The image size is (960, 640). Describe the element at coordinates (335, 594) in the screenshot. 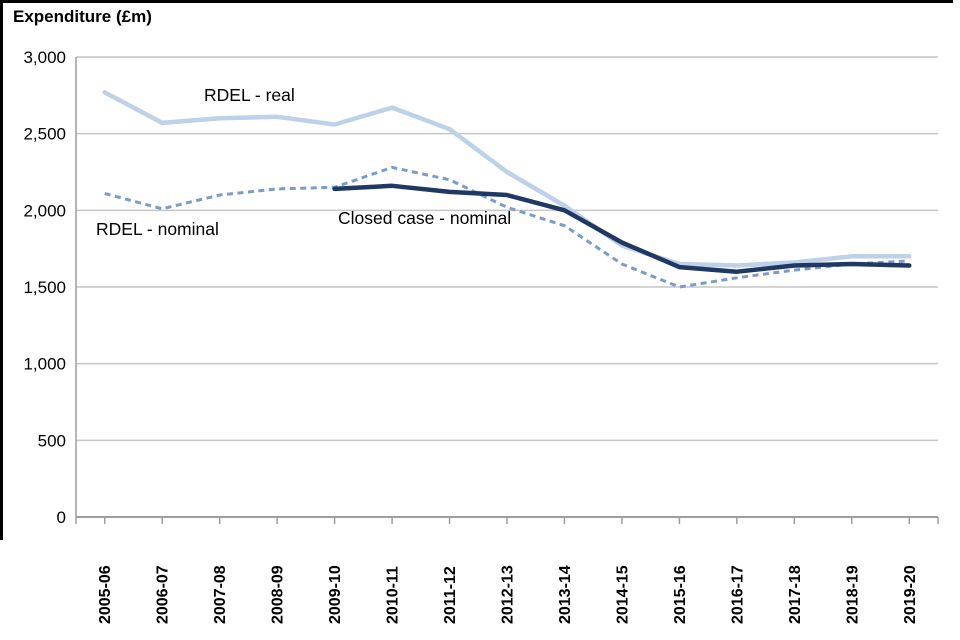

I see `x-axis-label-2009-10: 2009-10` at that location.